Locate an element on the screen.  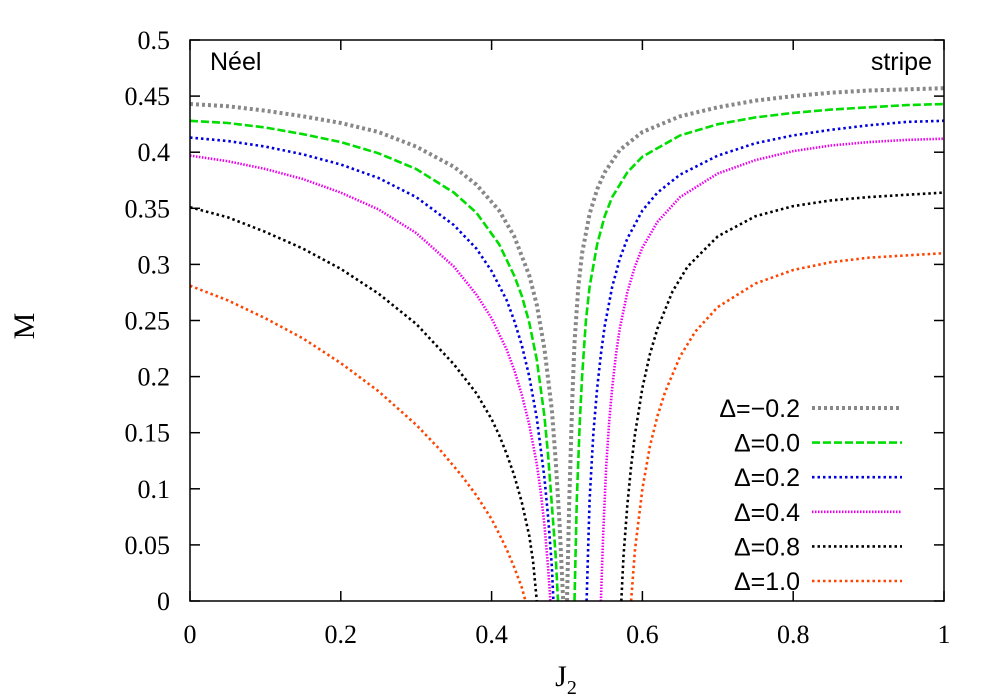
x-tick-label-1: 0.2 is located at coordinates (341, 634).